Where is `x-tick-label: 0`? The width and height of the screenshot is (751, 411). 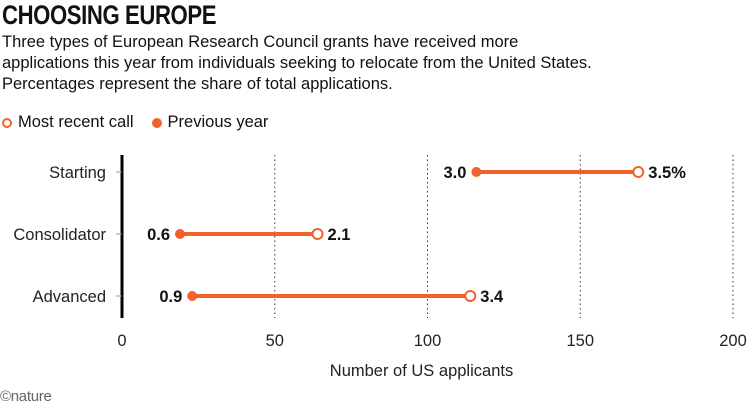 x-tick-label: 0 is located at coordinates (121, 341).